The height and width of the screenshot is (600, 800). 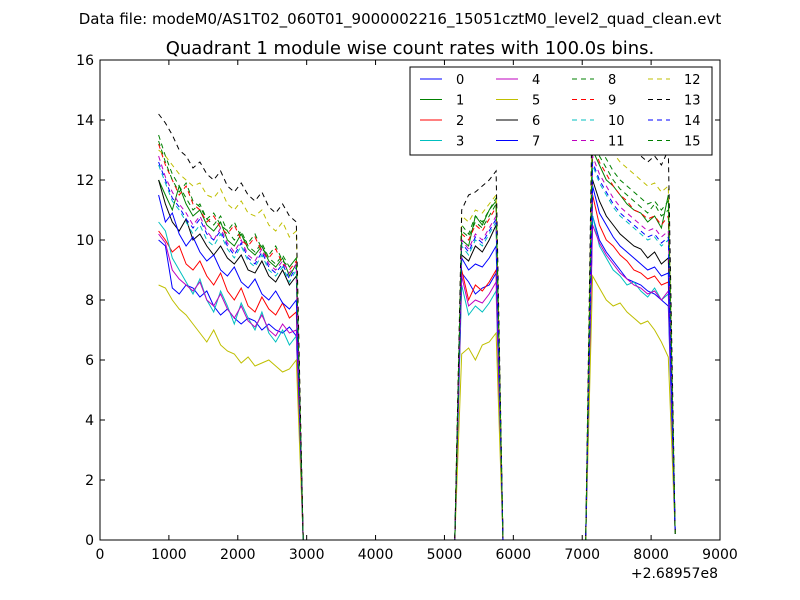 What do you see at coordinates (536, 80) in the screenshot?
I see `legend-label-4: 4` at bounding box center [536, 80].